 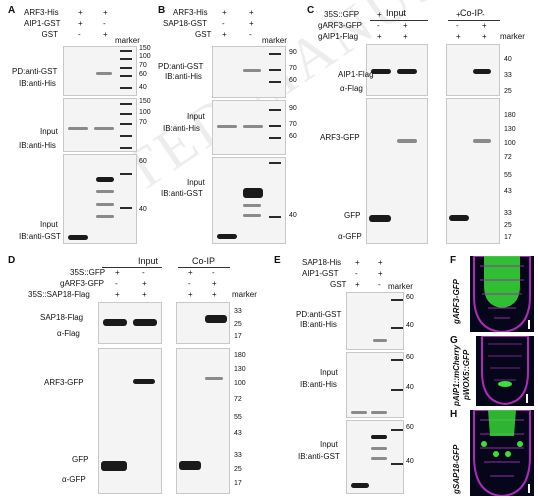 What do you see at coordinates (224, 12) in the screenshot?
I see `b-sign: +` at bounding box center [224, 12].